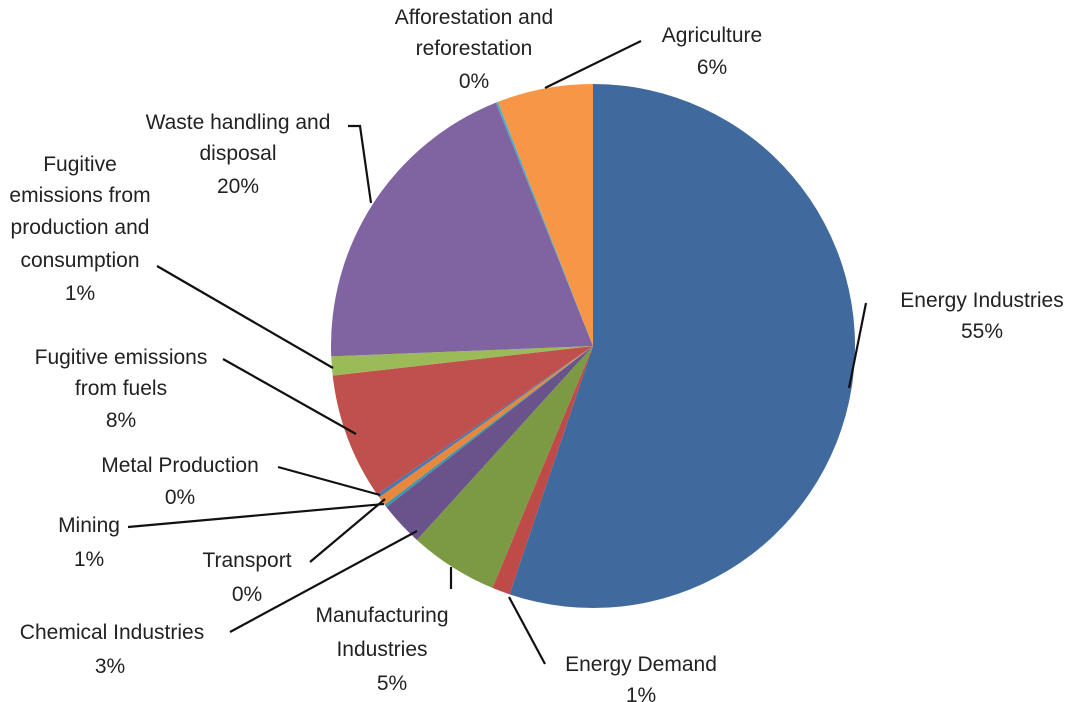 This screenshot has width=1085, height=702. Describe the element at coordinates (981, 300) in the screenshot. I see `slice-name-label: Energy Industries` at that location.